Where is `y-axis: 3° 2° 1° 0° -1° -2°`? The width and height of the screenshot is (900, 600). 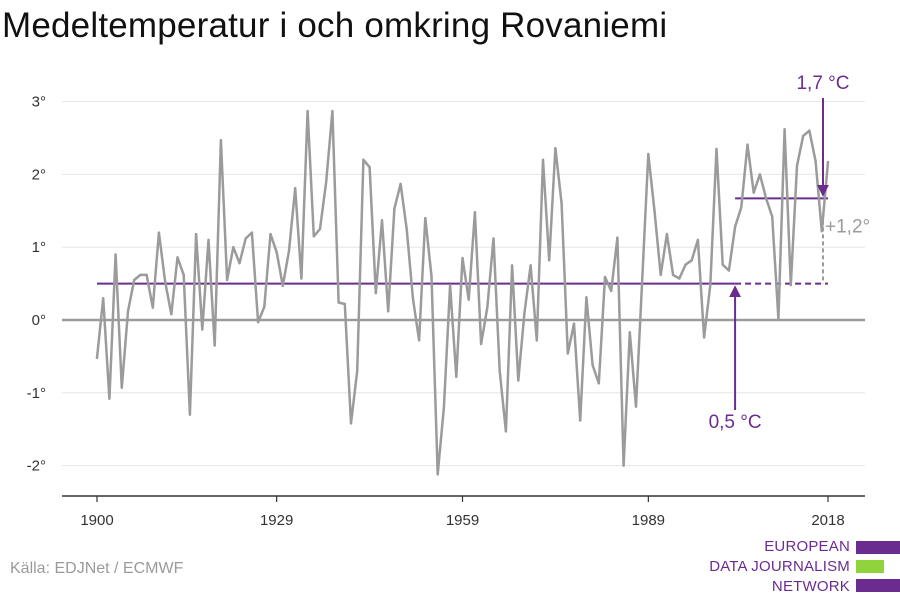
y-axis: 3° 2° 1° 0° -1° -2° is located at coordinates (36, 284).